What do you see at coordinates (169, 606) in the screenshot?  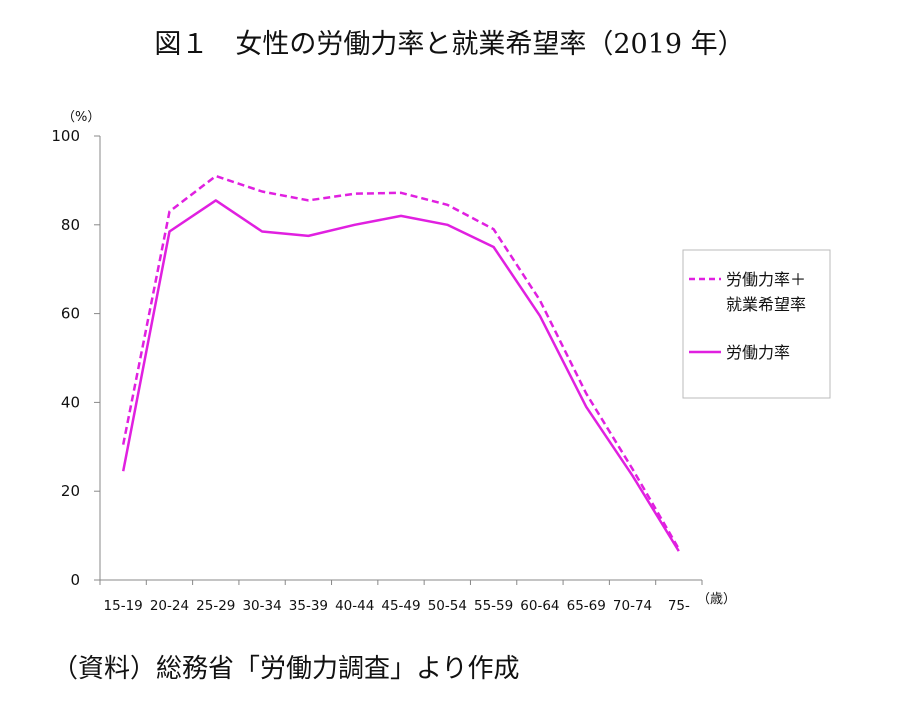 I see `x-tick-label: 20-24` at bounding box center [169, 606].